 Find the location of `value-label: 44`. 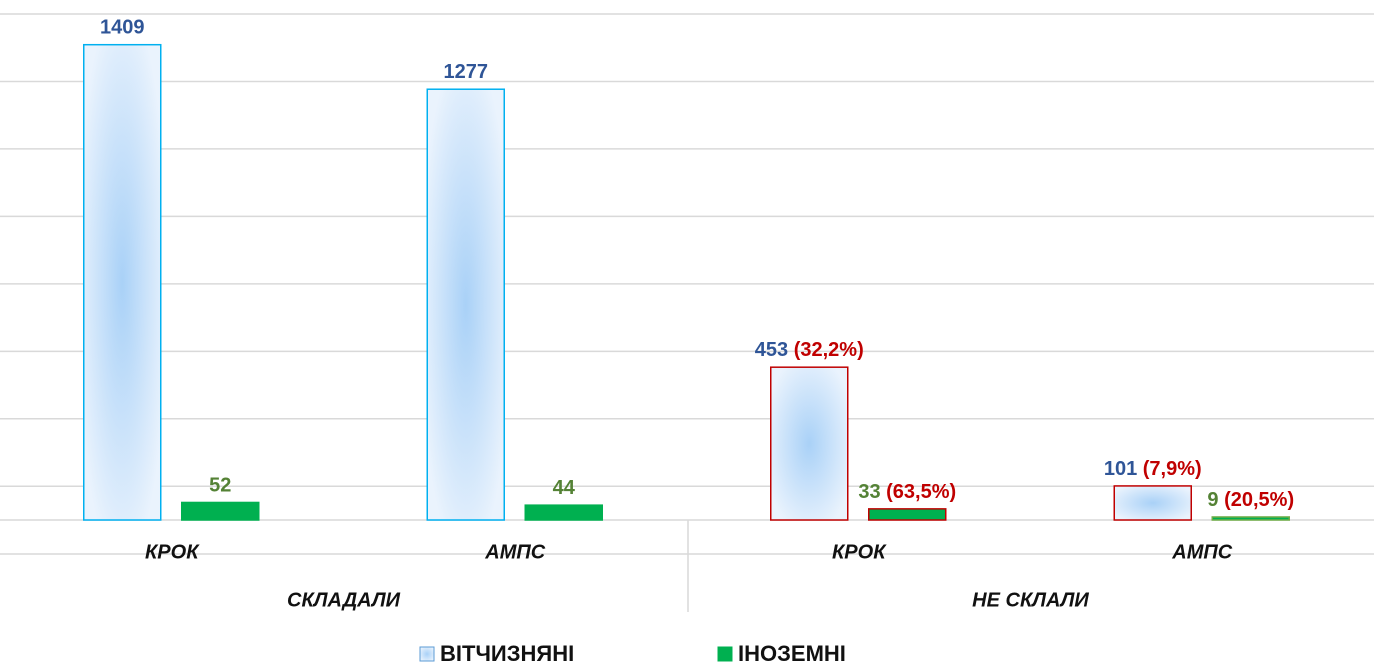

value-label: 44 is located at coordinates (564, 488).